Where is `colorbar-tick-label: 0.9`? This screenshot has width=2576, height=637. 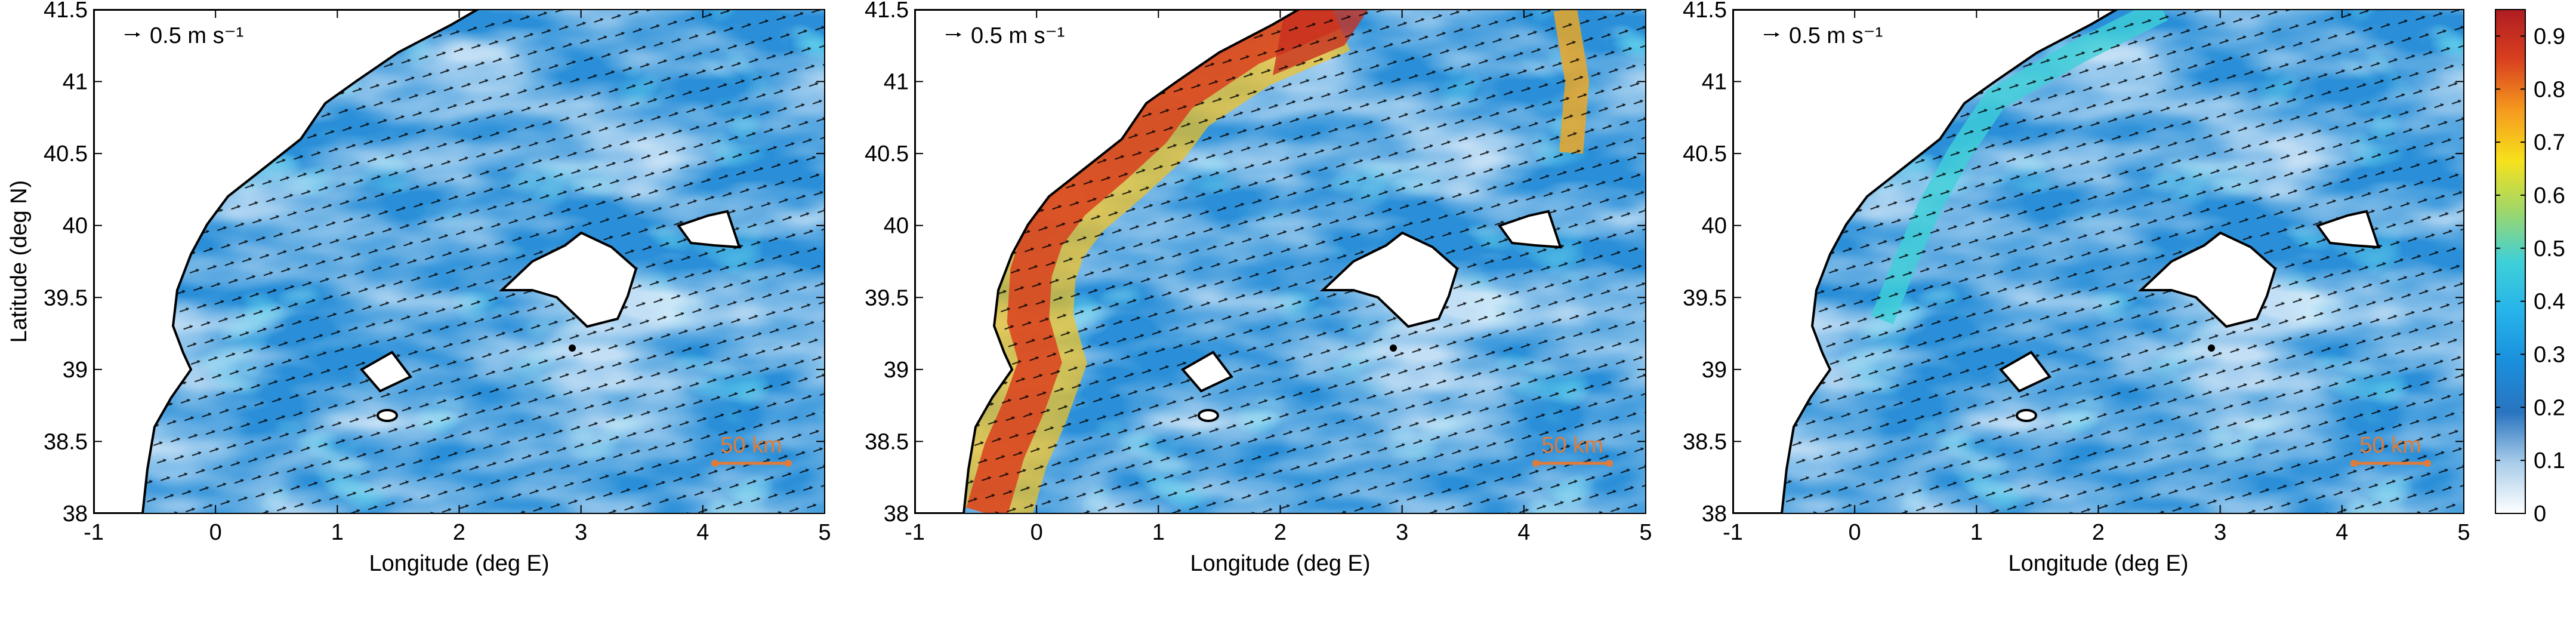 colorbar-tick-label: 0.9 is located at coordinates (2549, 36).